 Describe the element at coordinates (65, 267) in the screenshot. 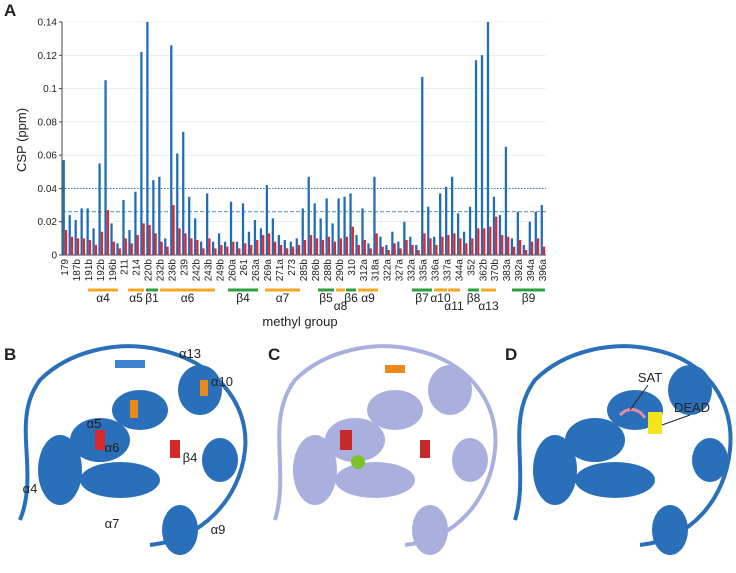

I see `x-tick-label: 179` at that location.